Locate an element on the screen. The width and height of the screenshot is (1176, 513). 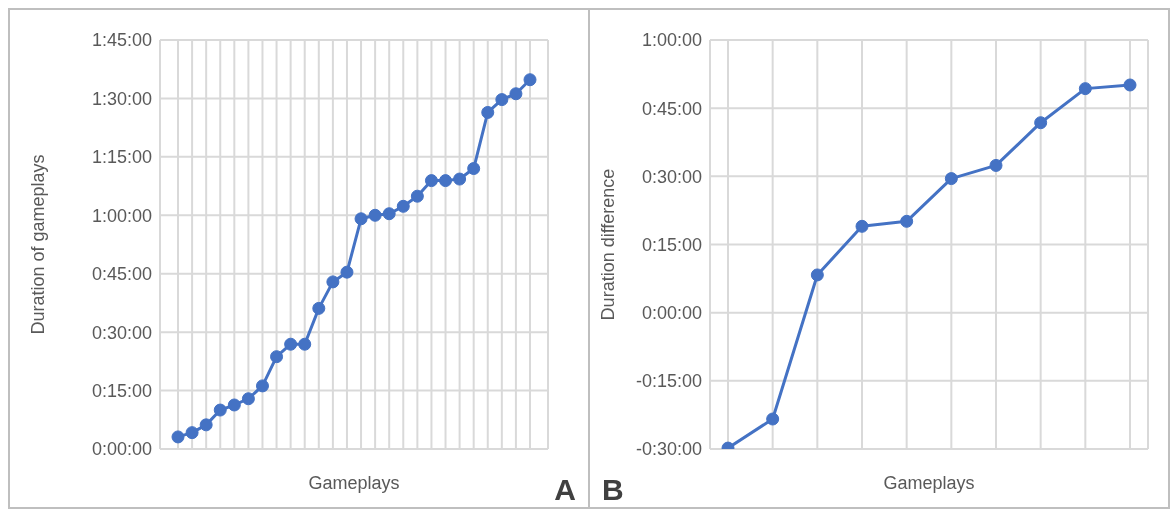
y-tick-label: -0:30:00 is located at coordinates (668, 449).